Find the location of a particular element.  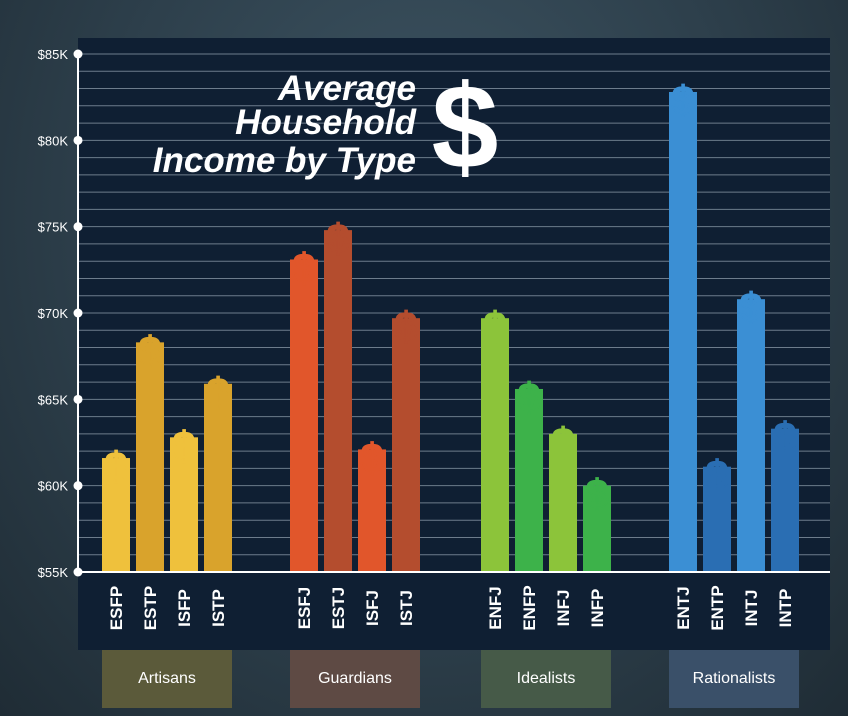

title-line-1: Average is located at coordinates (346, 88).